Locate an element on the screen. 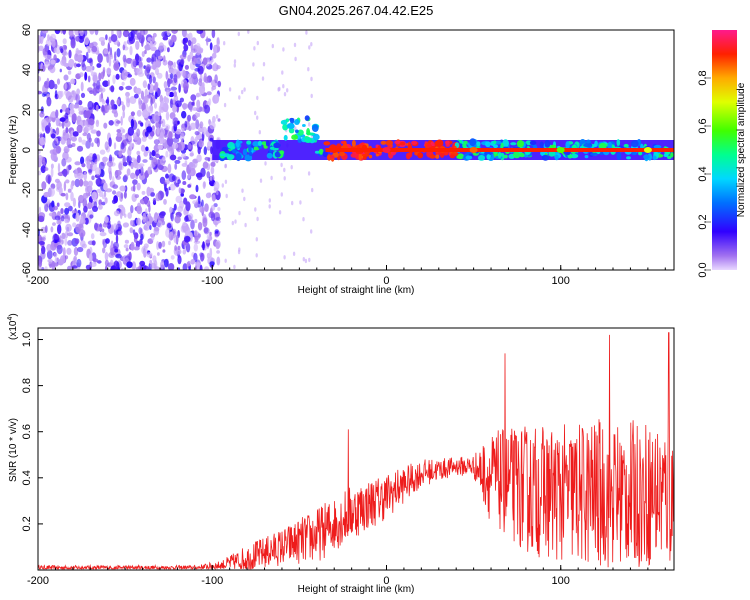 The width and height of the screenshot is (750, 600). colorbar-ticks: 0.0 0.2 0.4 0.6 0.8 is located at coordinates (704, 174).